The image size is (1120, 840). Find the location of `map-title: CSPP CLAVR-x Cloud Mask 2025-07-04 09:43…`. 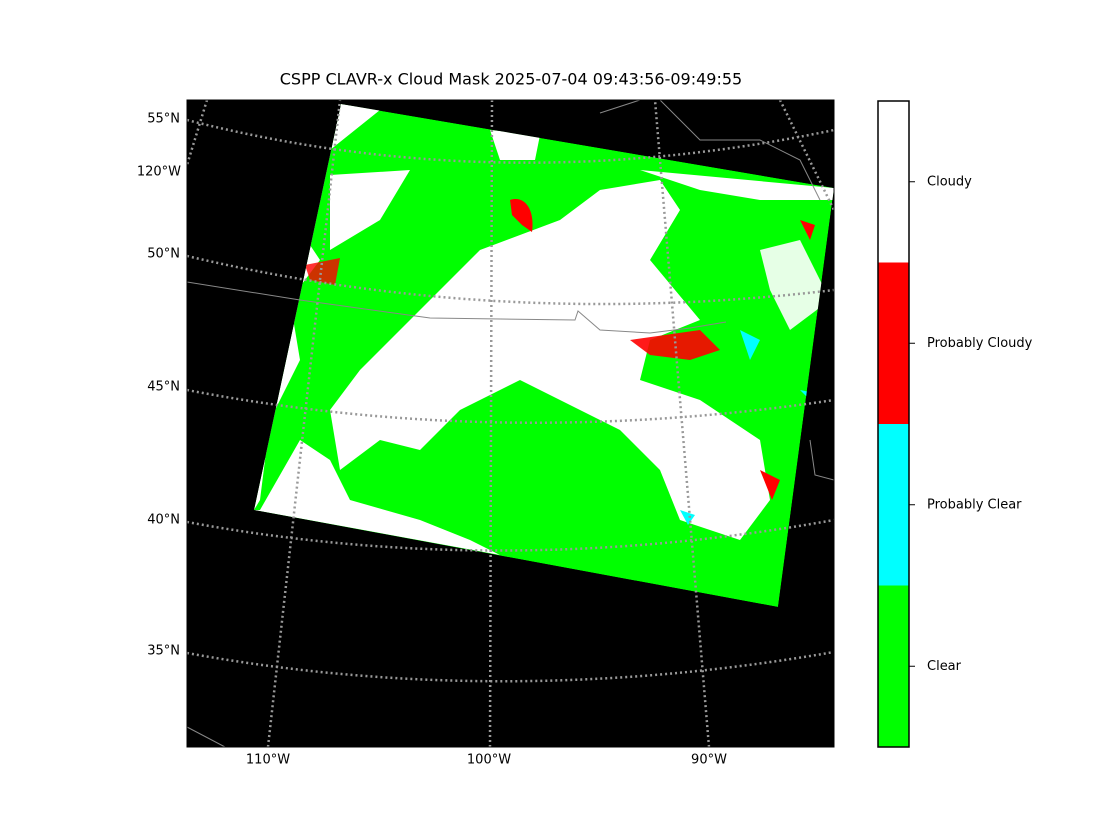

map-title: CSPP CLAVR-x Cloud Mask 2025-07-04 09:43… is located at coordinates (511, 79).